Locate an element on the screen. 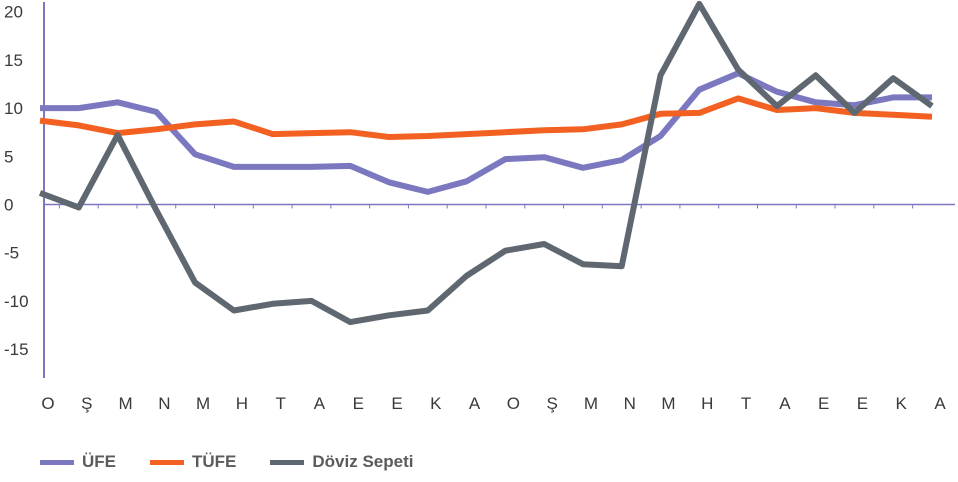 The height and width of the screenshot is (482, 958). legend-item: TÜFE is located at coordinates (193, 462).